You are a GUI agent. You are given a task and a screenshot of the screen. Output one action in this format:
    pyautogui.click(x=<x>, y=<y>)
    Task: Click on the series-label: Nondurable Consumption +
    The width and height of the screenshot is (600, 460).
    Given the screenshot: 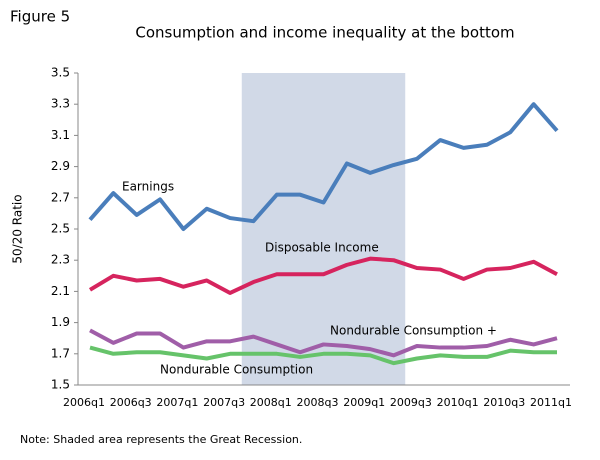 What is the action you would take?
    pyautogui.click(x=413, y=331)
    